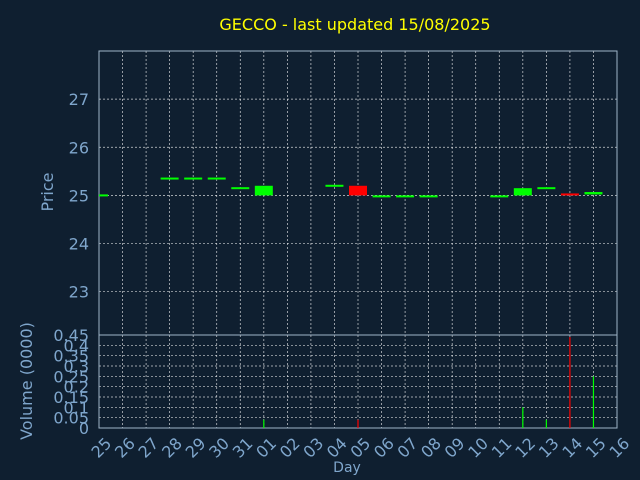 This screenshot has height=480, width=640. I want to click on volume-y-tick-label: 0.05, so click(71, 418).